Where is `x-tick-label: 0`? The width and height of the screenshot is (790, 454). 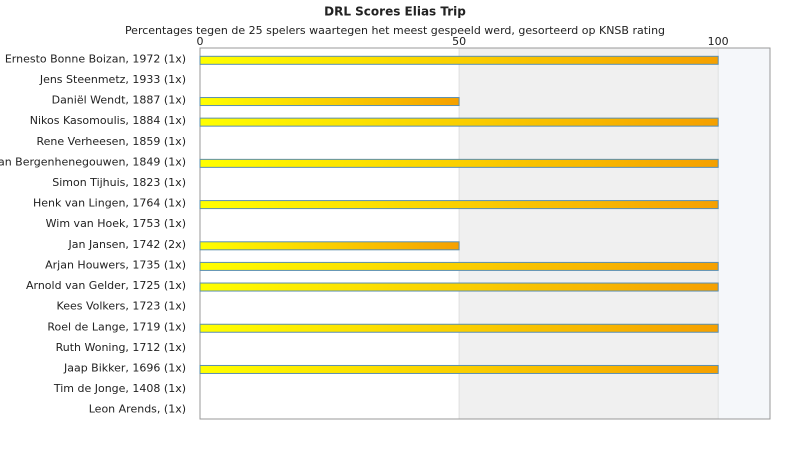 x-tick-label: 0 is located at coordinates (200, 41).